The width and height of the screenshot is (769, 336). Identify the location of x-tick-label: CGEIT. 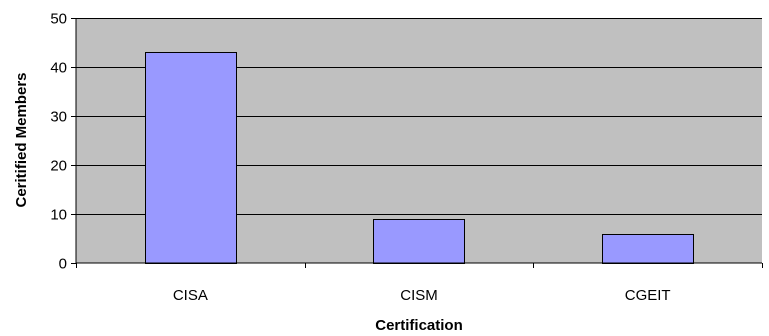
(648, 295).